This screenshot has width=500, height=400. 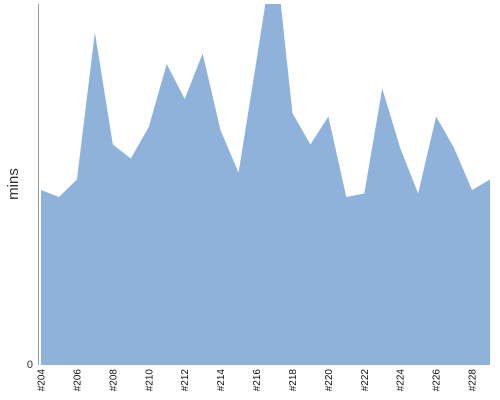 I want to click on x-tick-label: #208, so click(x=113, y=380).